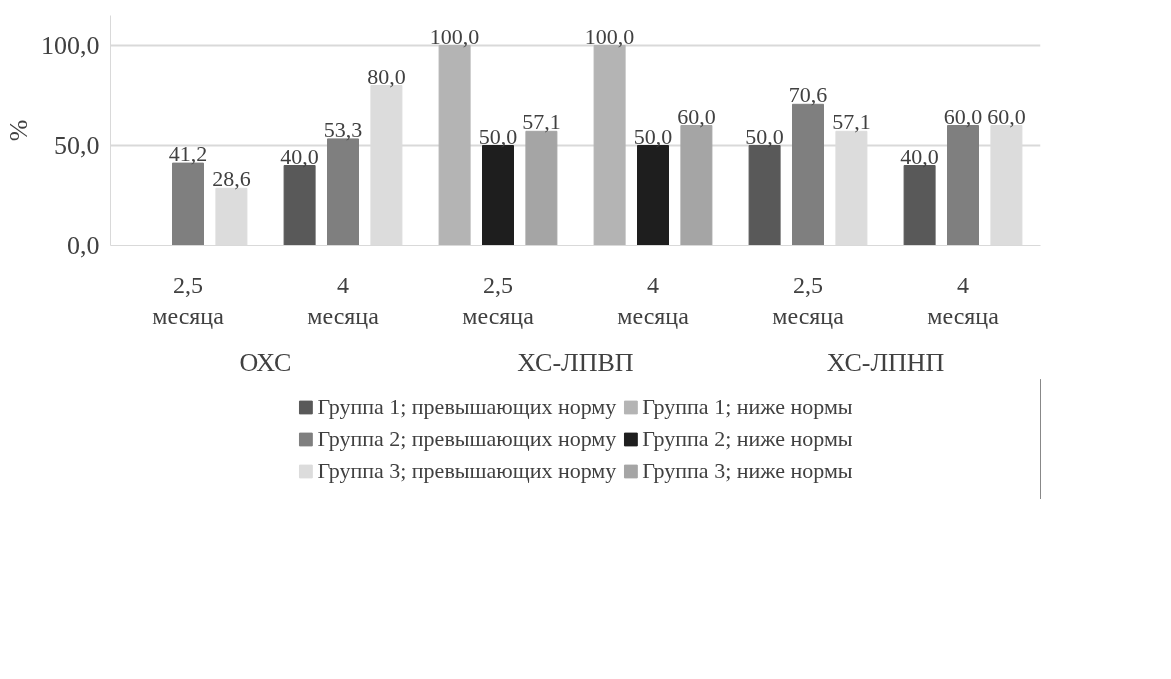 The width and height of the screenshot is (1171, 679). I want to click on data-label: 53,3, so click(343, 129).